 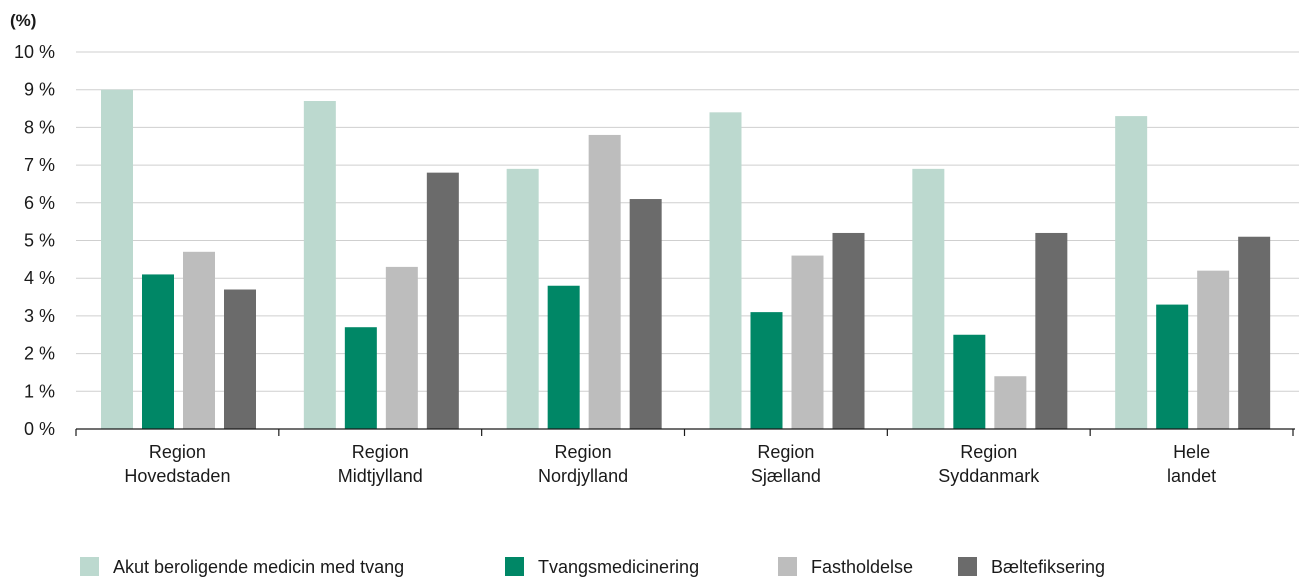 I want to click on legend-label: Fastholdelse, so click(x=862, y=567).